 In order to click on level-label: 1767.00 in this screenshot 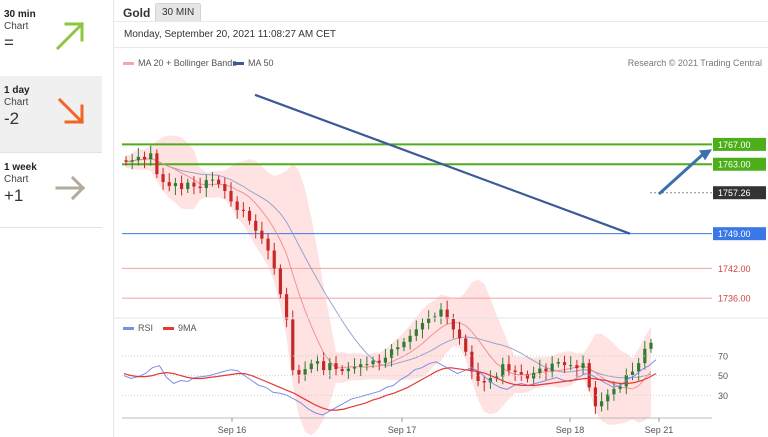, I will do `click(734, 145)`.